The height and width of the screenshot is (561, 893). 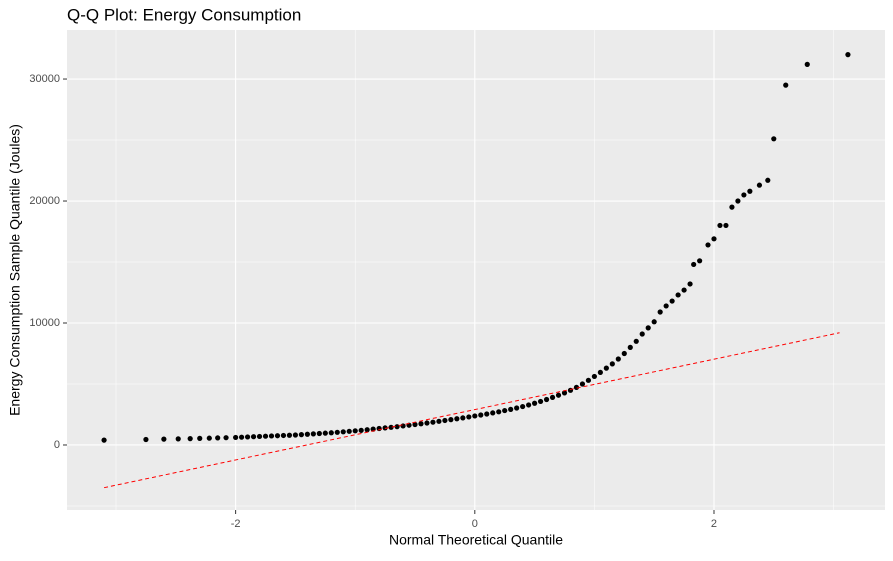 I want to click on y-tick-label: 30000, so click(x=44, y=79).